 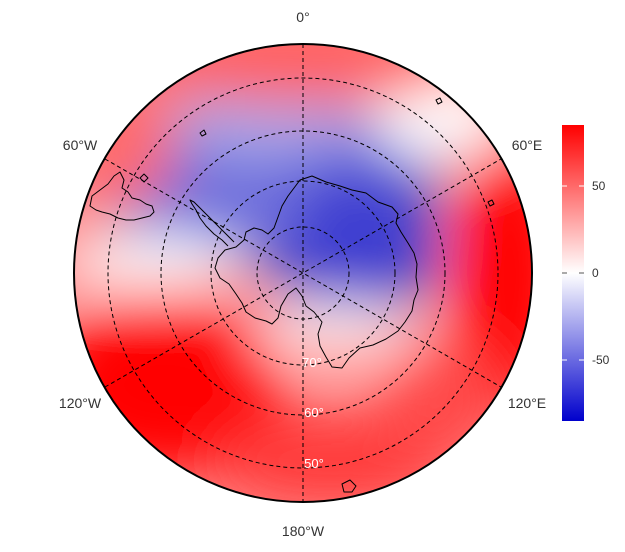 I want to click on lon-label-120w: 120°W, so click(x=80, y=403).